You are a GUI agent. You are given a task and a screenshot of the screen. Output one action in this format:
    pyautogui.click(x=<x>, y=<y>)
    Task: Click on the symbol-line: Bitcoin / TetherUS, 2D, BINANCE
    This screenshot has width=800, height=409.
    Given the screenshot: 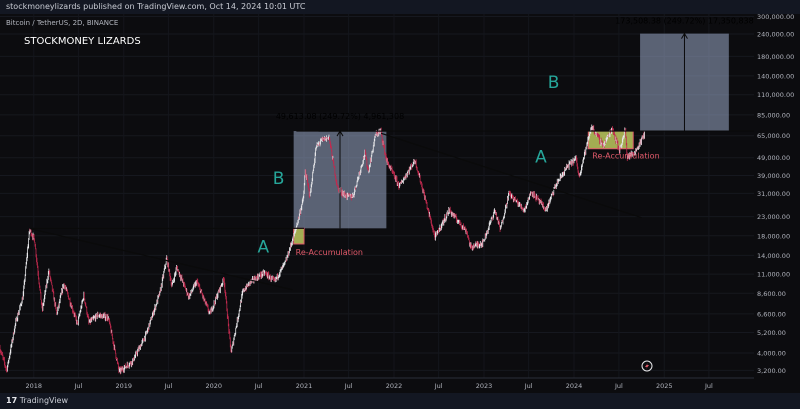 What is the action you would take?
    pyautogui.click(x=62, y=23)
    